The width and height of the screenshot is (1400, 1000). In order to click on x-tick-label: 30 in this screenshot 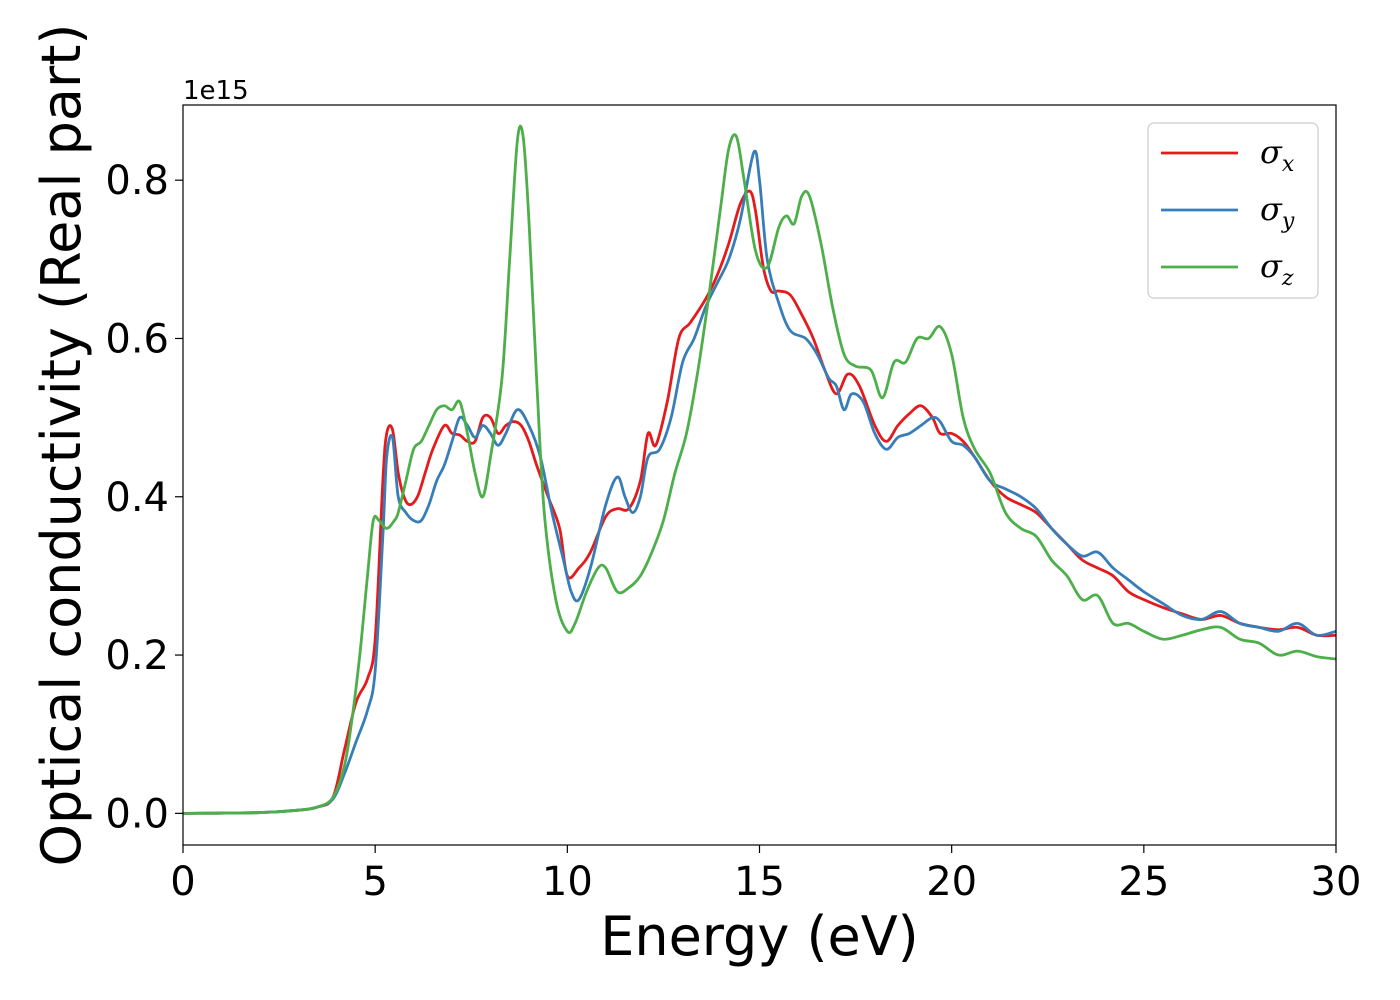, I will do `click(1336, 882)`.